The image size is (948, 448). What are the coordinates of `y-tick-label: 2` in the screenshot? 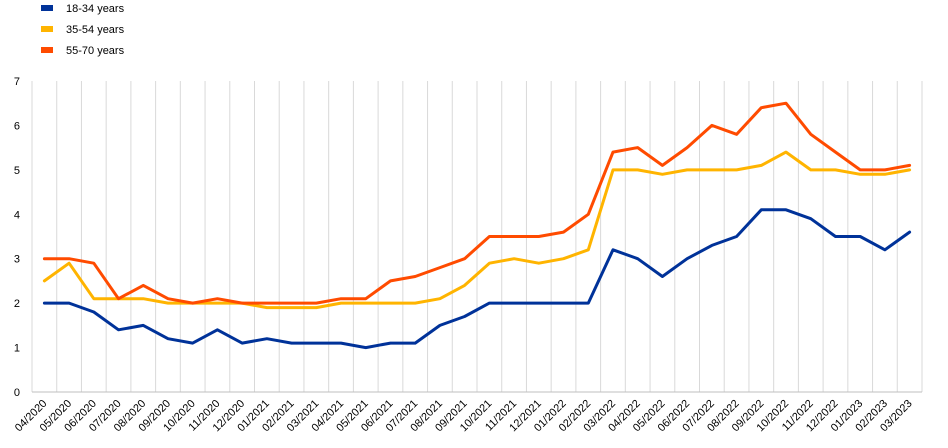 It's located at (17, 304).